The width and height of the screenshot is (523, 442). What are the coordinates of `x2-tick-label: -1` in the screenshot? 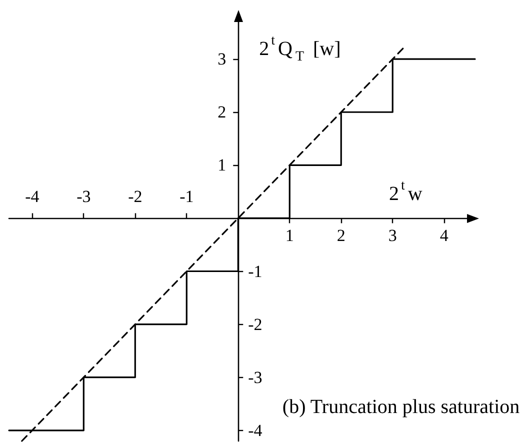 It's located at (187, 196).